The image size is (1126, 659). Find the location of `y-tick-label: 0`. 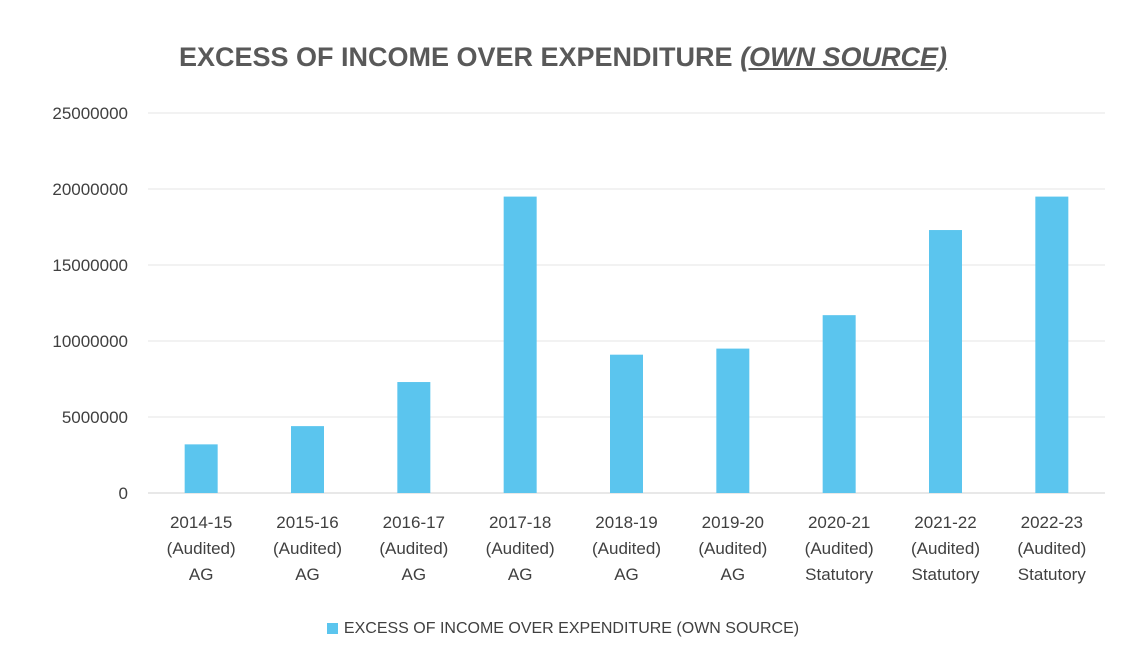

y-tick-label: 0 is located at coordinates (123, 493).